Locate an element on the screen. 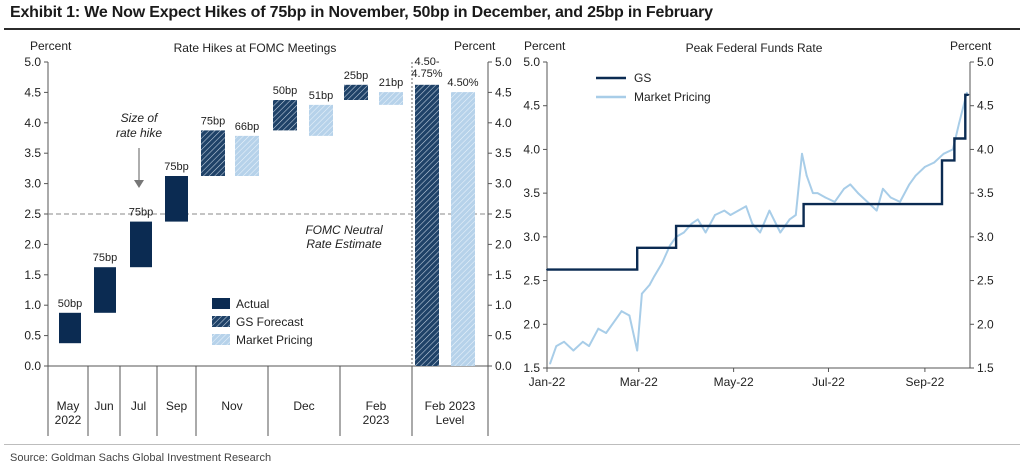 The height and width of the screenshot is (472, 1024). y-tick-label-right: 1.0 is located at coordinates (503, 305).